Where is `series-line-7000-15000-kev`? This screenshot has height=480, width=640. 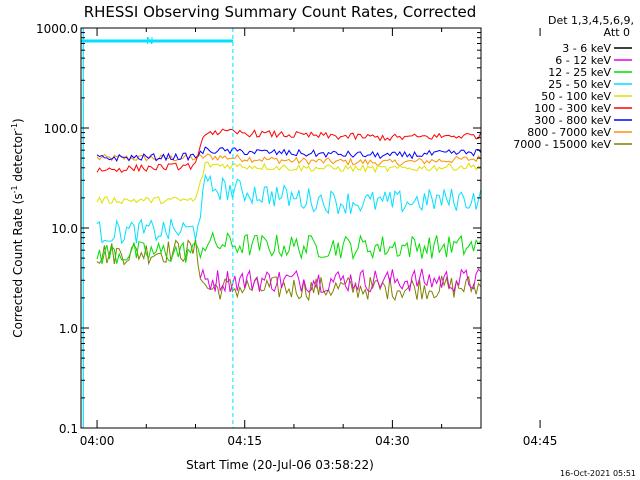 series-line-7000-15000-kev is located at coordinates (288, 270).